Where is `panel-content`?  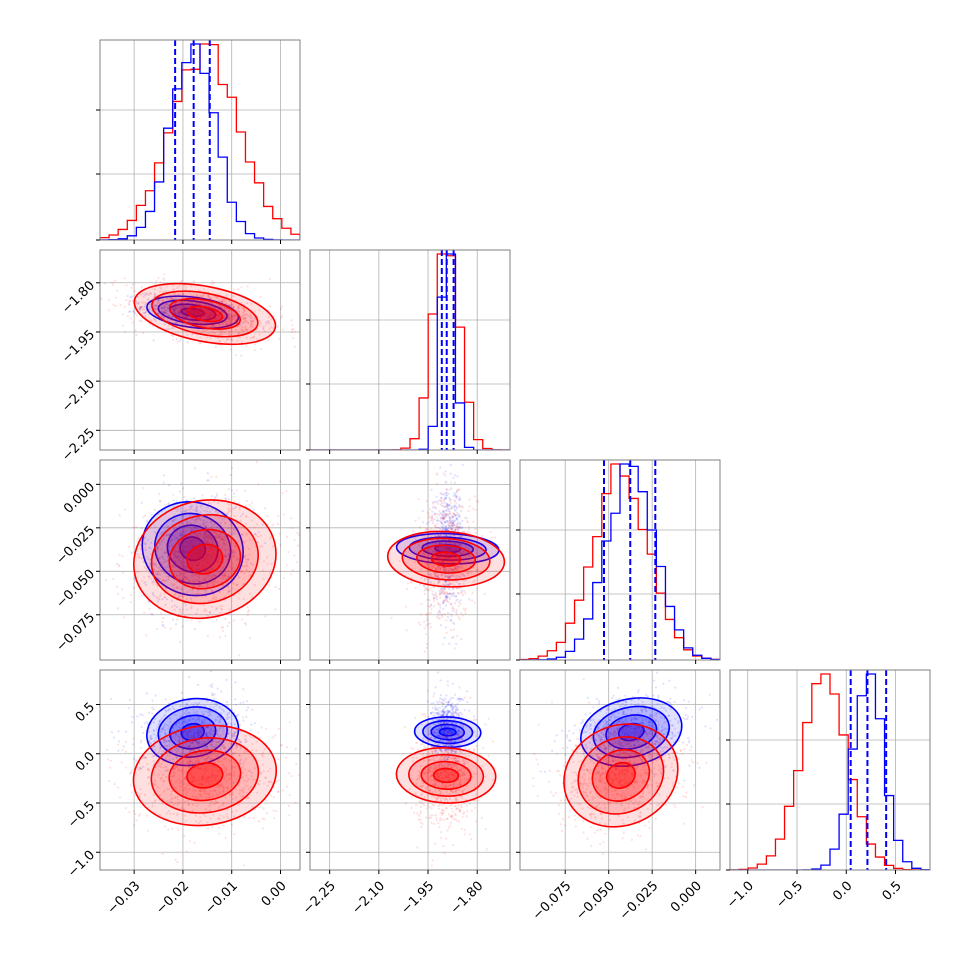
panel-content is located at coordinates (620, 560).